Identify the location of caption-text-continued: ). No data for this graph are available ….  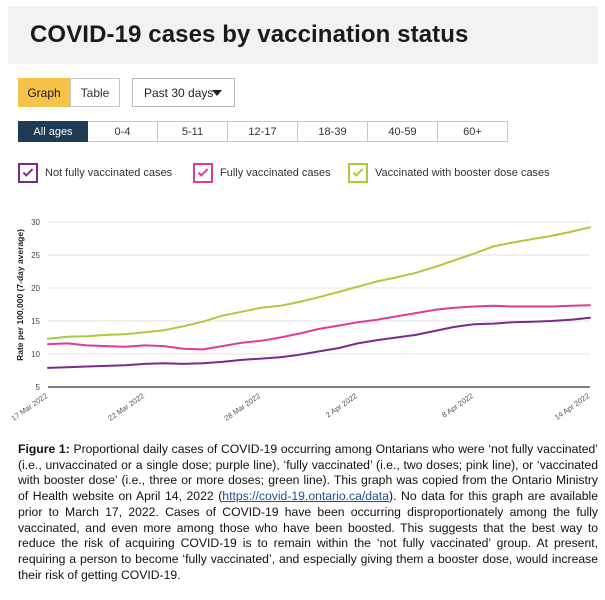
(308, 535).